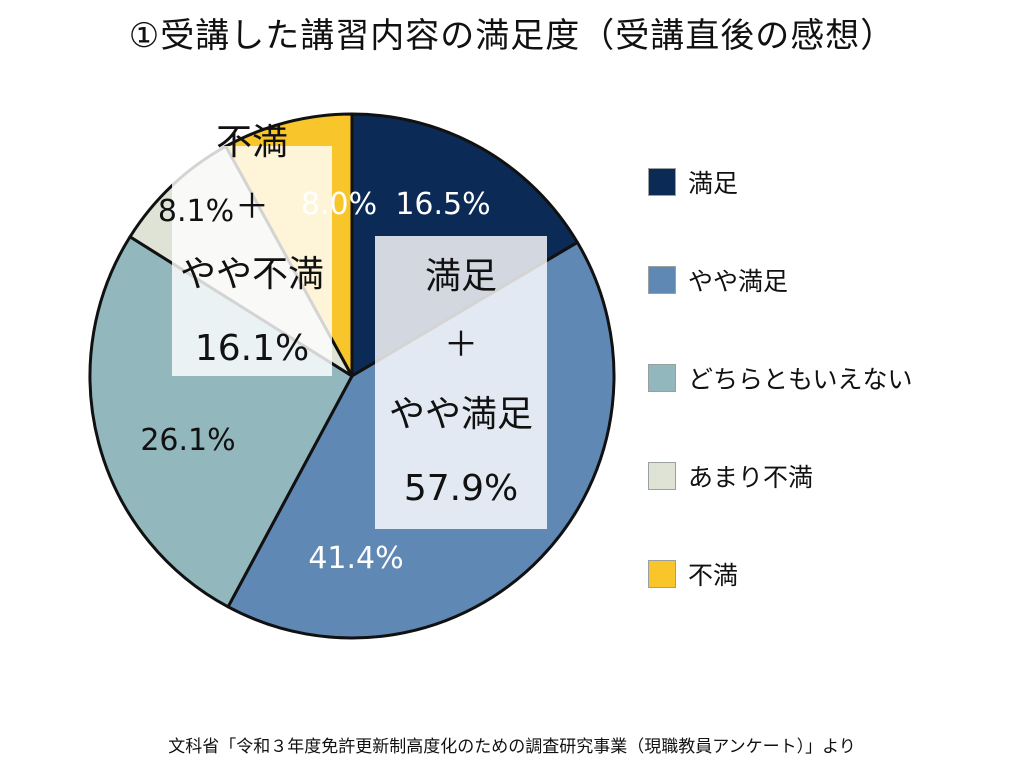 The width and height of the screenshot is (1024, 768). I want to click on annotation-text: やや満足, so click(461, 414).